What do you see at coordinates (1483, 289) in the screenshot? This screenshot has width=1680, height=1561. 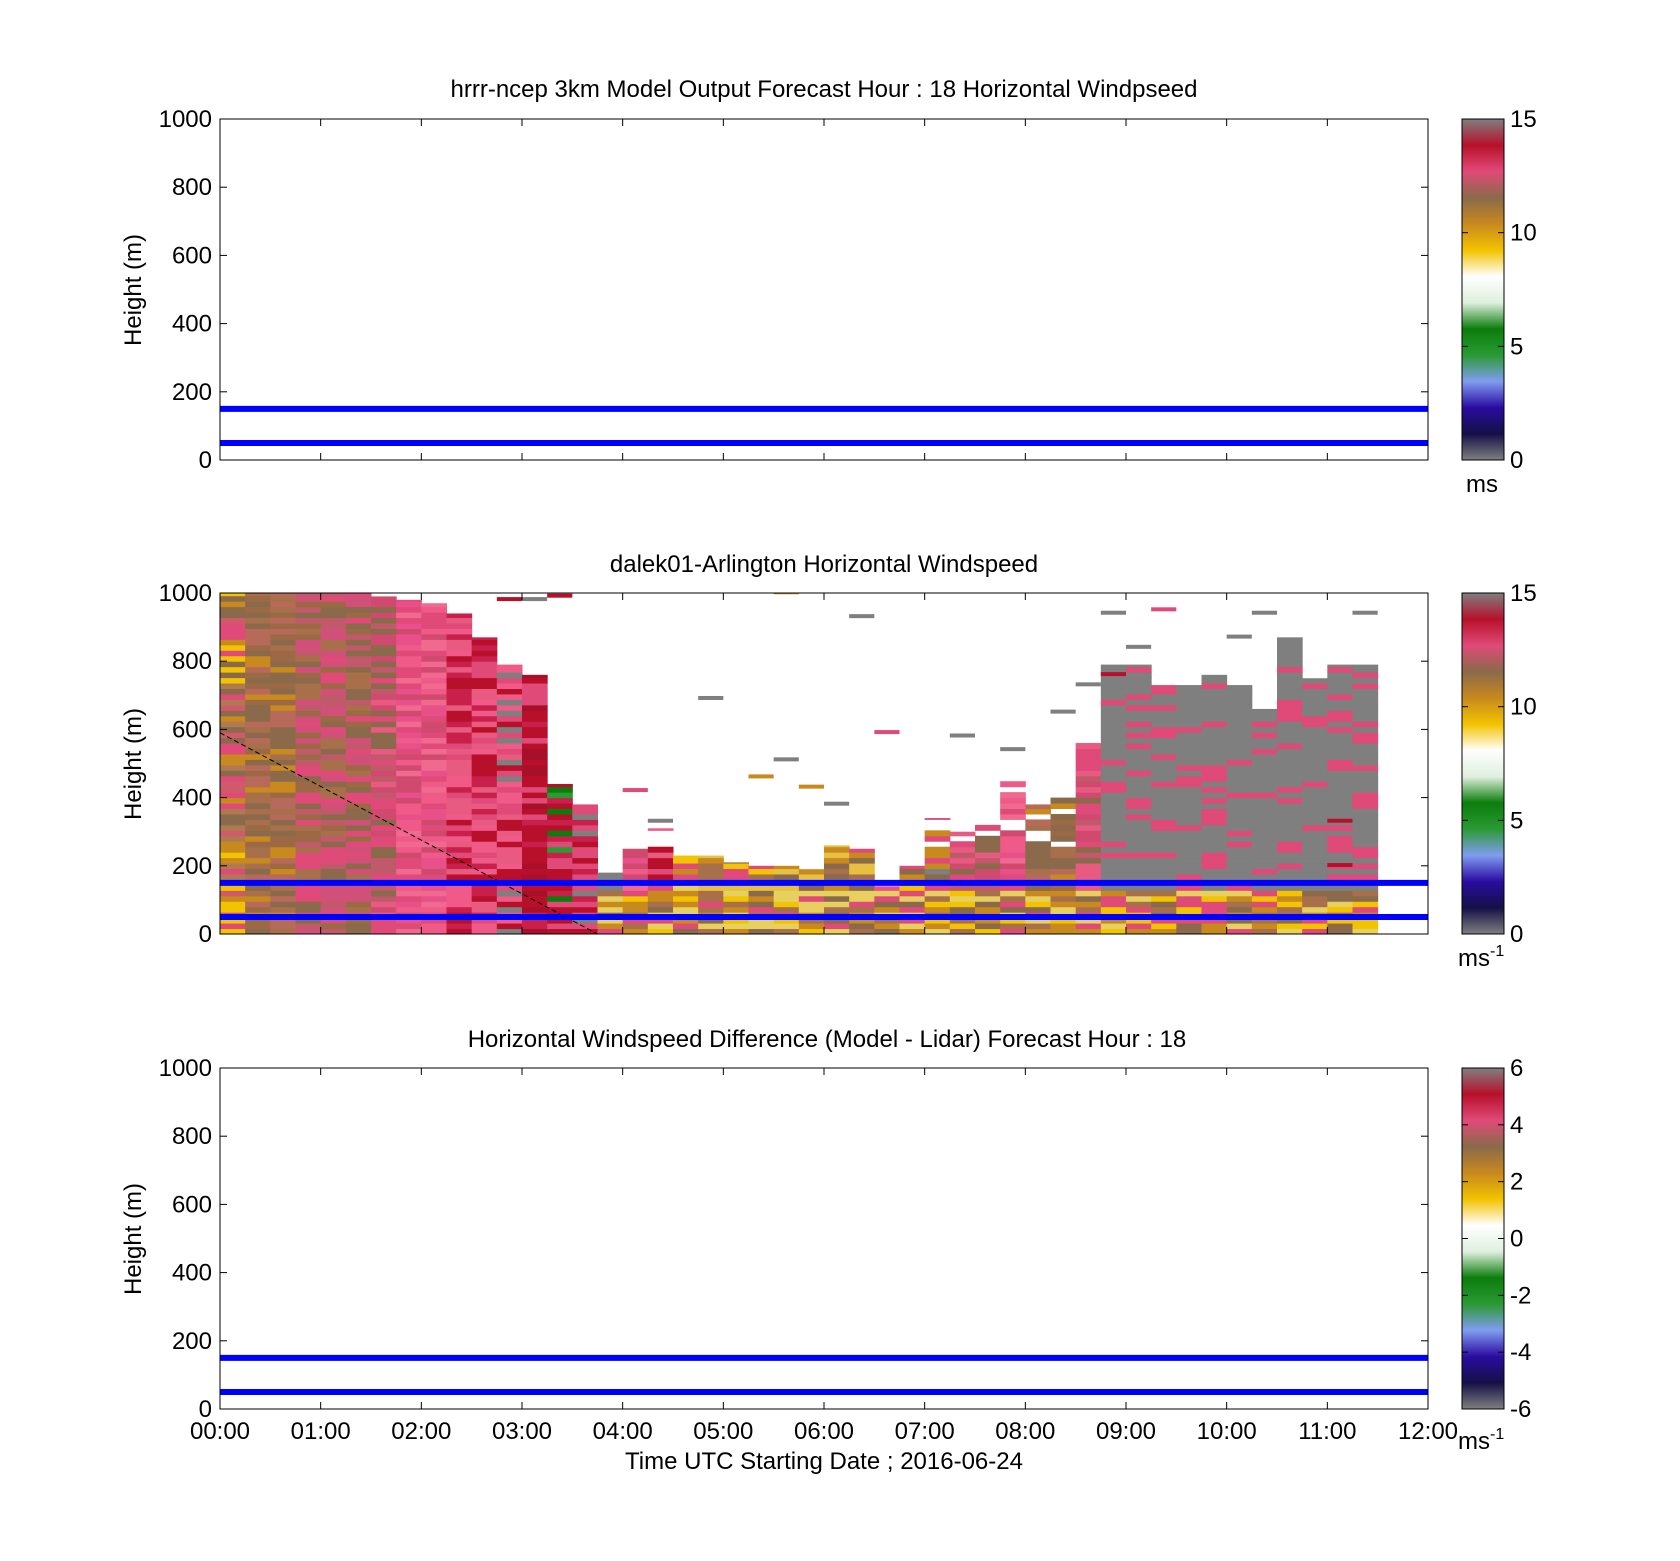 I see `colorbar-ramp` at bounding box center [1483, 289].